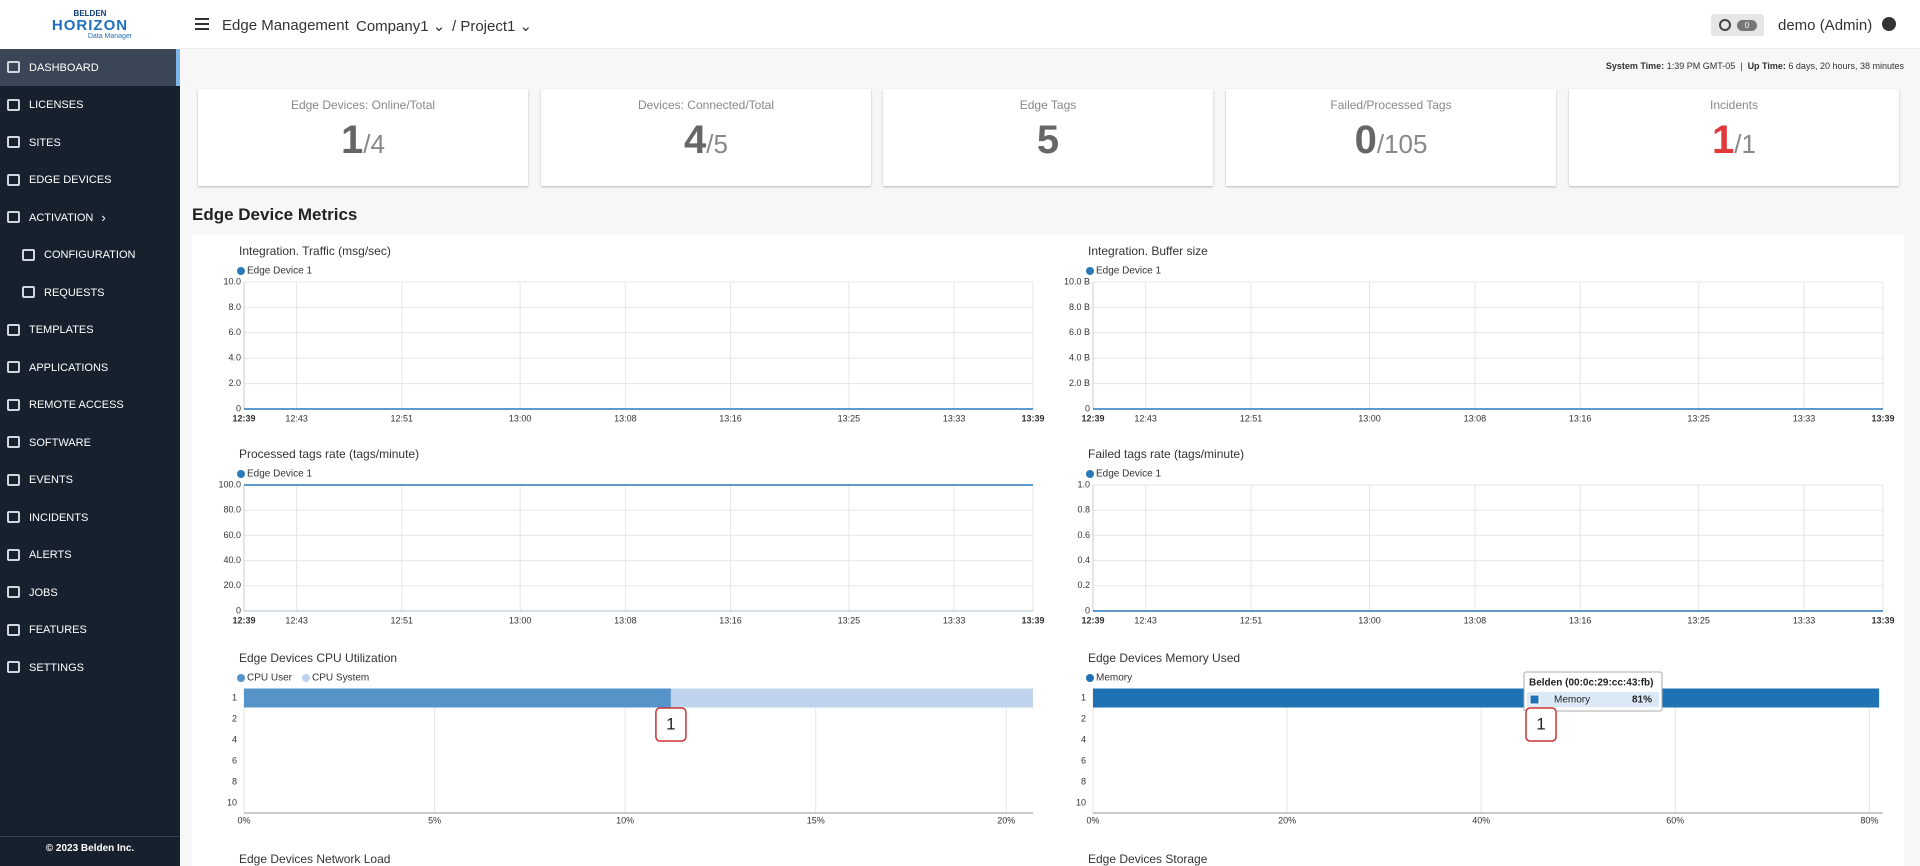 Image resolution: width=1920 pixels, height=866 pixels. Describe the element at coordinates (56, 105) in the screenshot. I see `menu-label: LICENSES` at that location.